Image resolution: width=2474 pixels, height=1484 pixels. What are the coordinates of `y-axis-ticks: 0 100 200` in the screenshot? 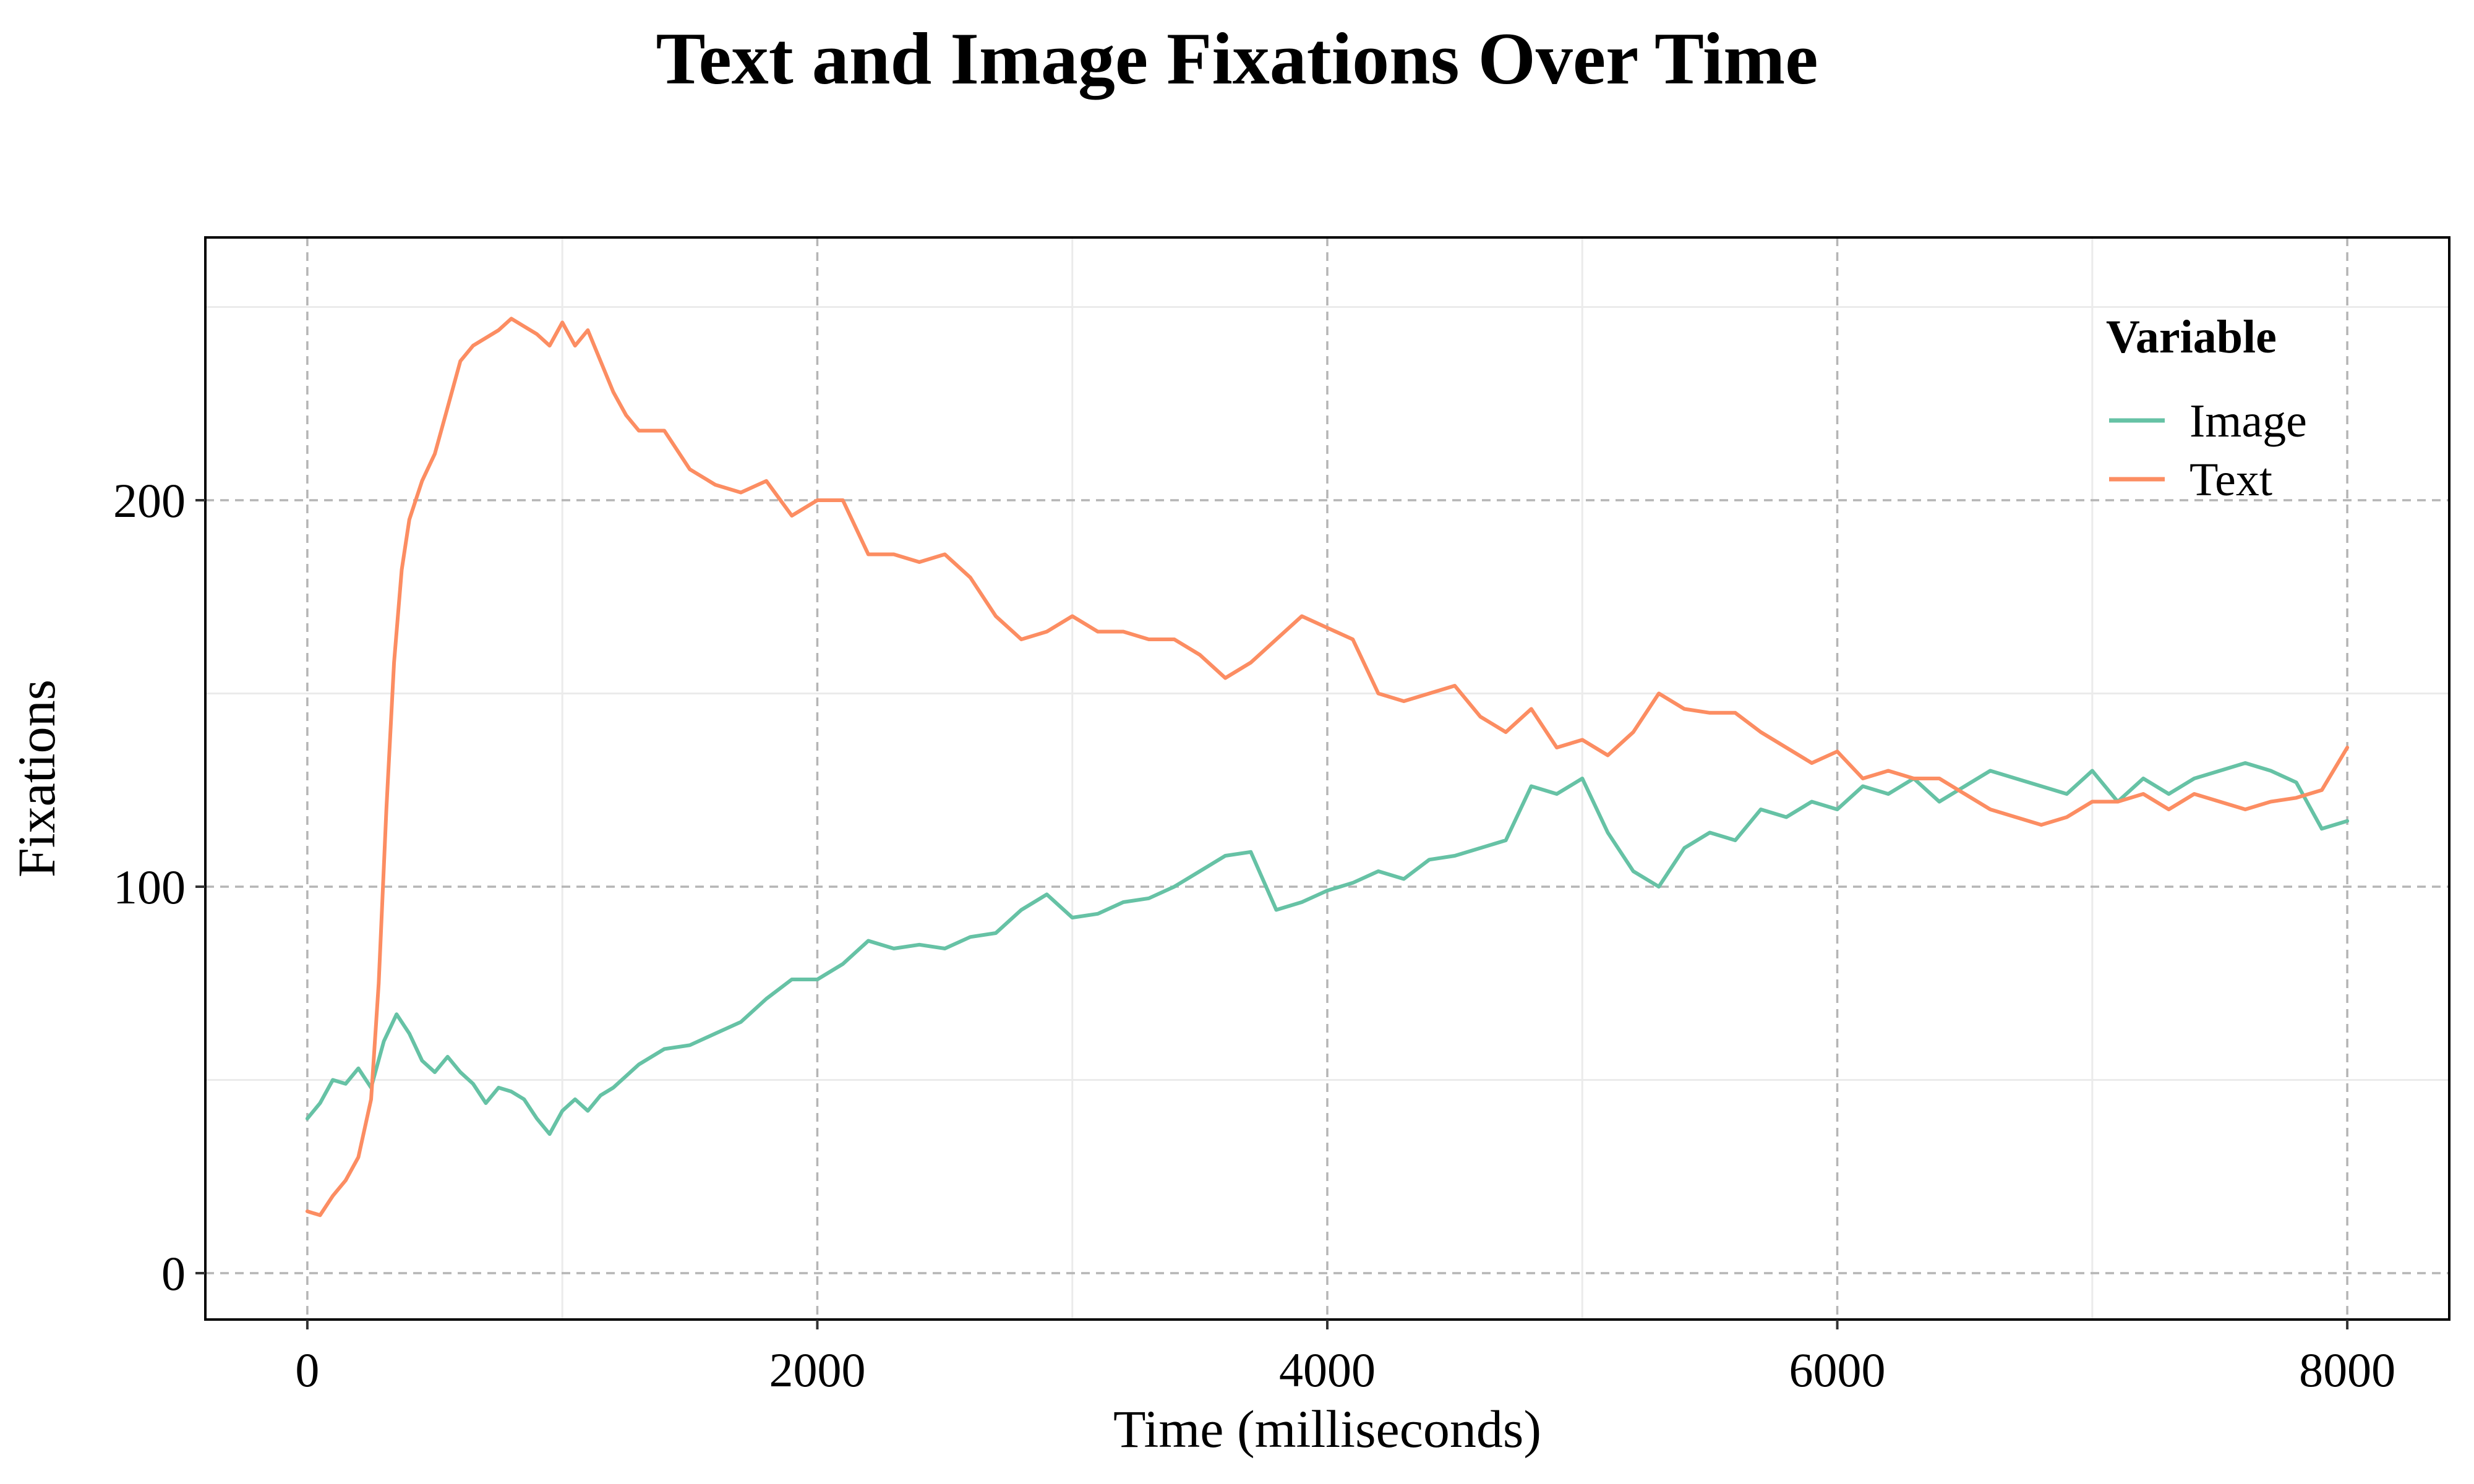 It's located at (159, 887).